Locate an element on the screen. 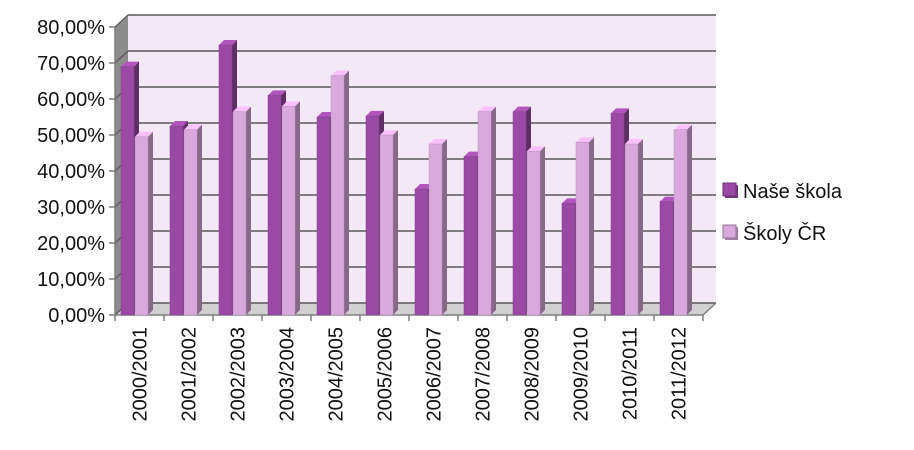  x-tick-label: 2000/2001 is located at coordinates (141, 374).